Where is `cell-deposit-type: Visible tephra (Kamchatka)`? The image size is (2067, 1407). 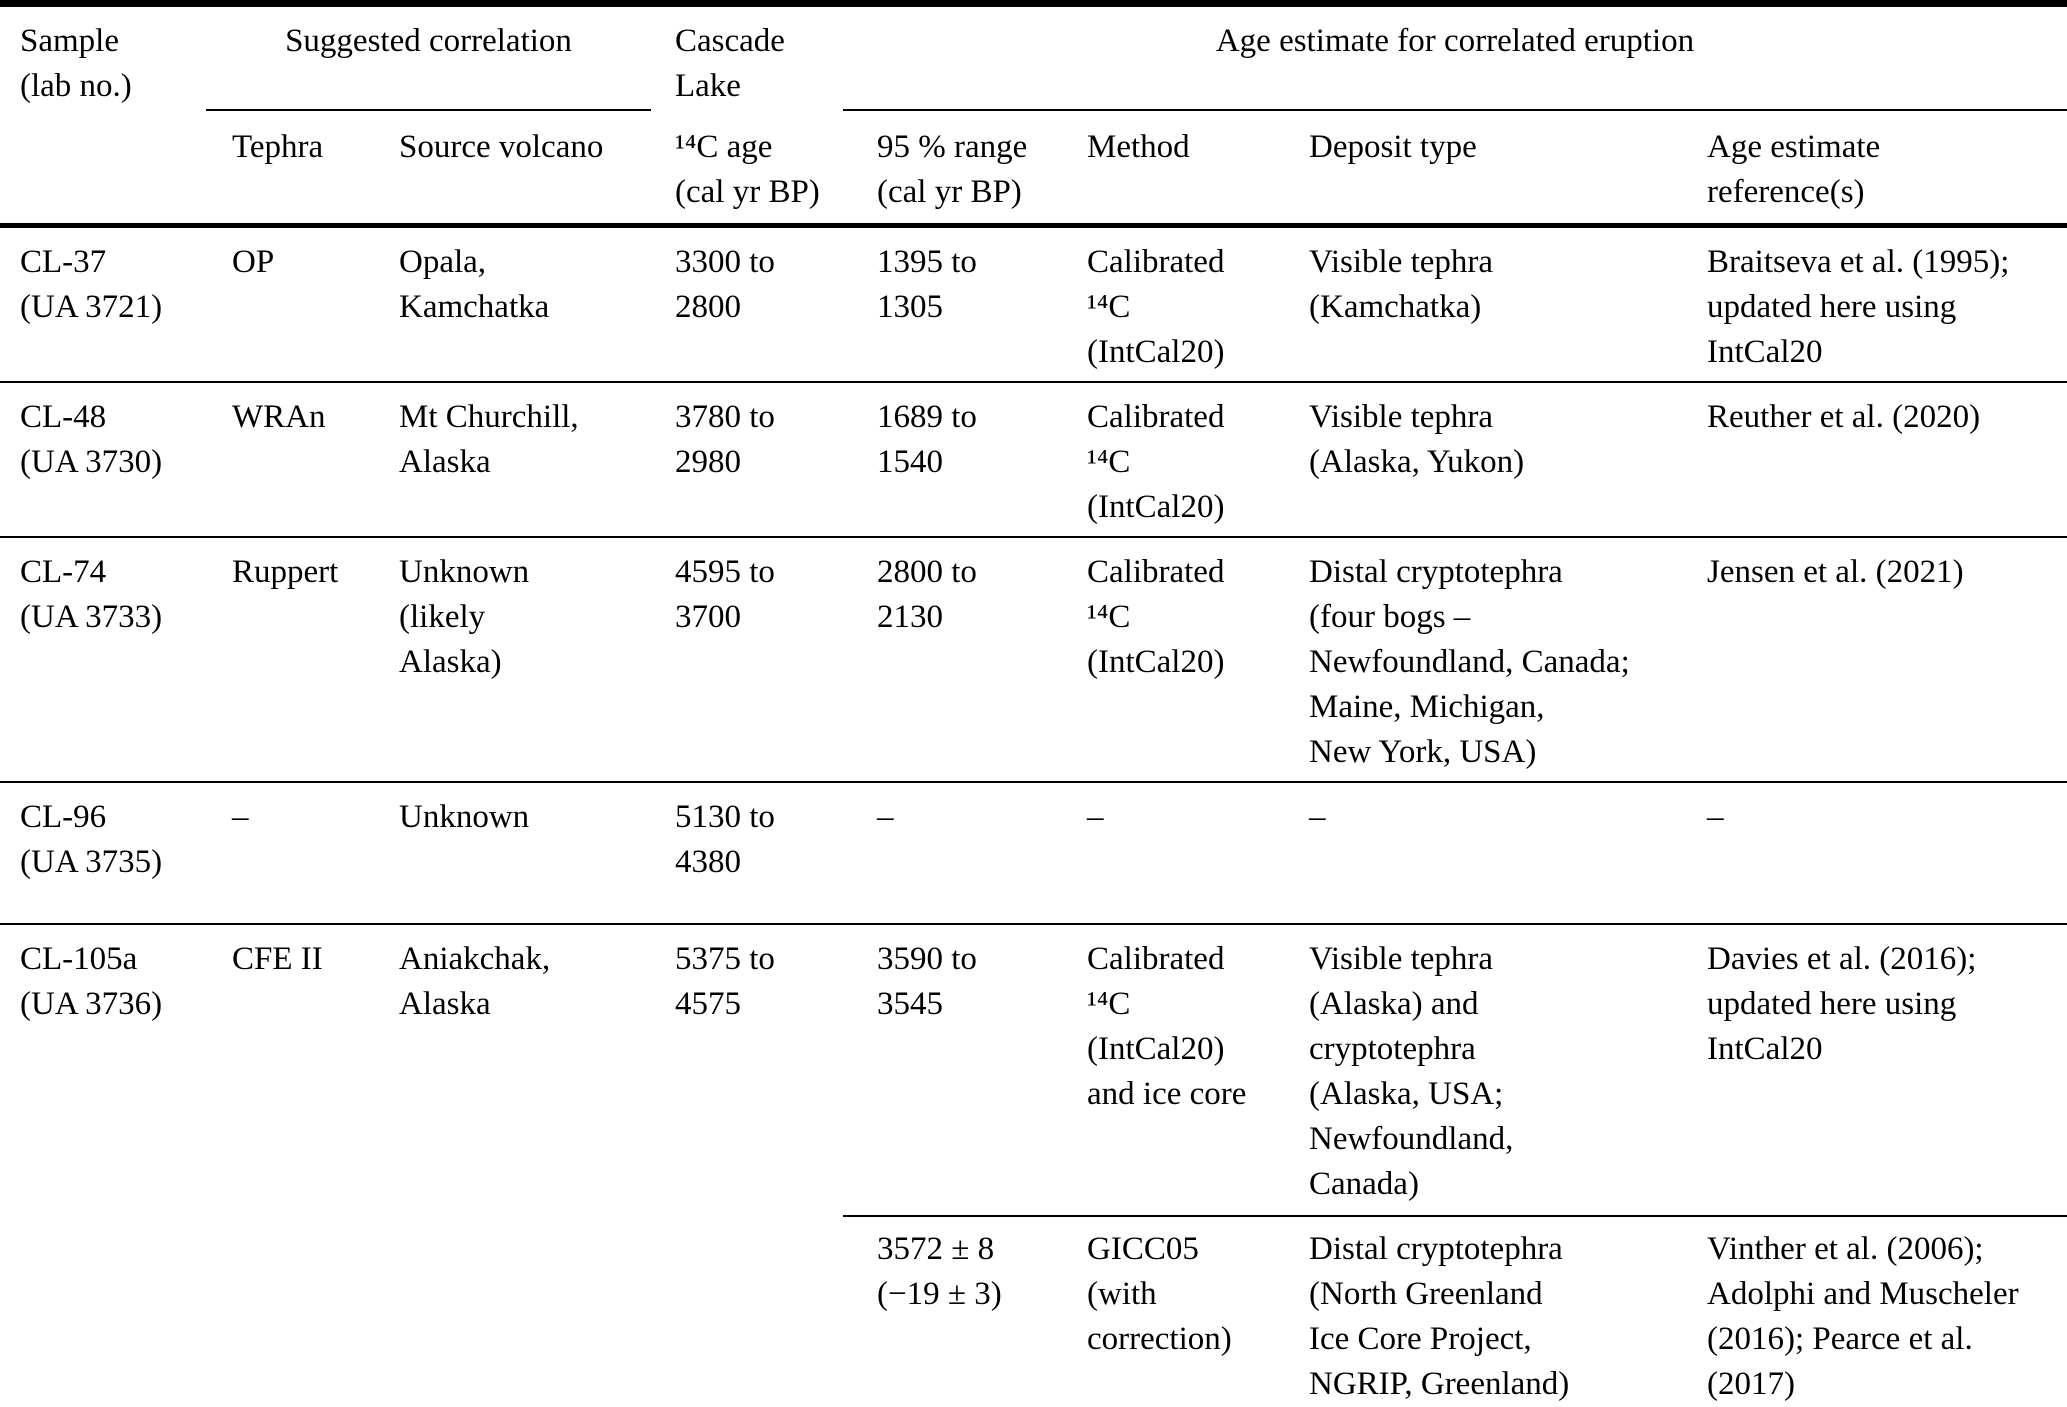
cell-deposit-type: Visible tephra (Kamchatka) is located at coordinates (1401, 284).